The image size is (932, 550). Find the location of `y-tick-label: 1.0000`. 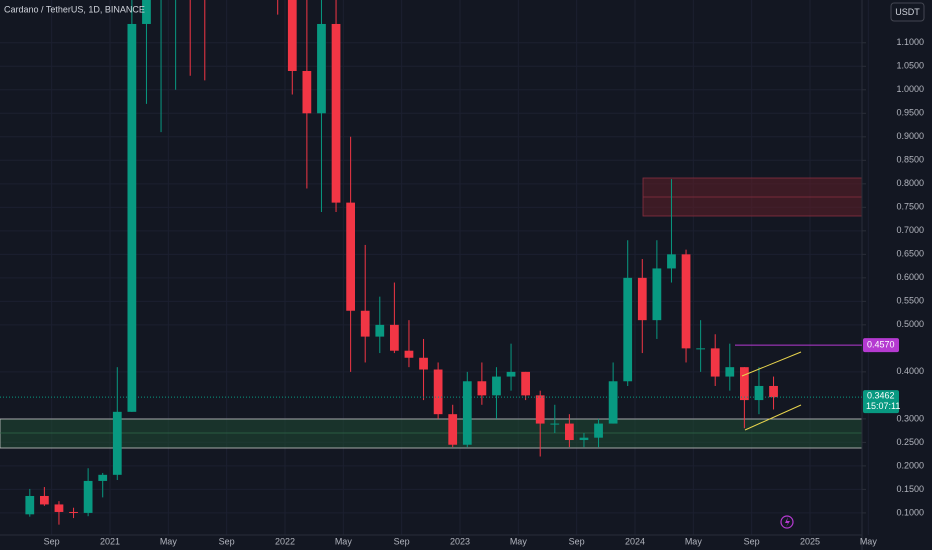

y-tick-label: 1.0000 is located at coordinates (910, 89).